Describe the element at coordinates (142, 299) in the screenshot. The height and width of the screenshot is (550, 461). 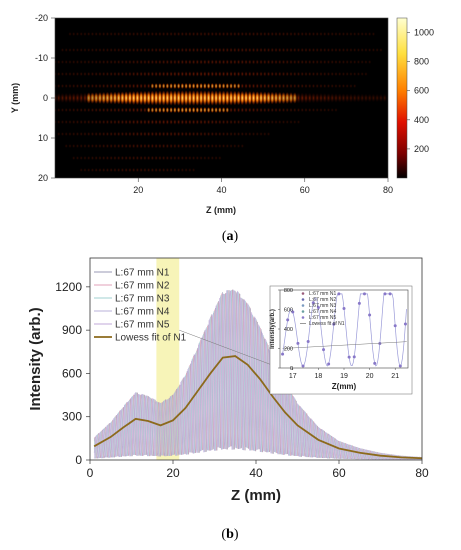
I see `legend-label: L:67 mm N3` at that location.